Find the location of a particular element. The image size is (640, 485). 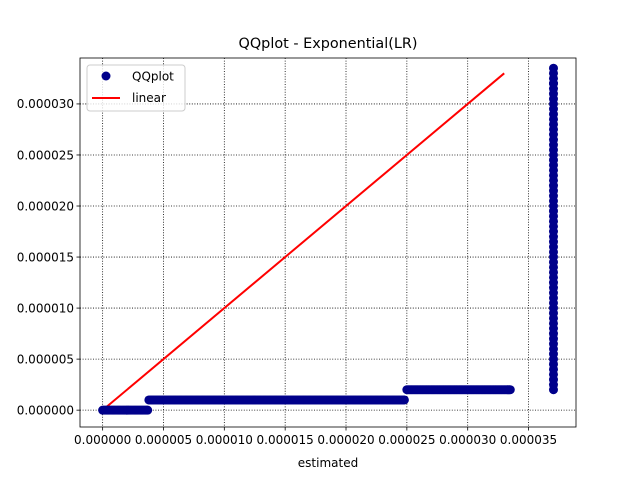

x-tick-label: 0.000035 is located at coordinates (528, 440).